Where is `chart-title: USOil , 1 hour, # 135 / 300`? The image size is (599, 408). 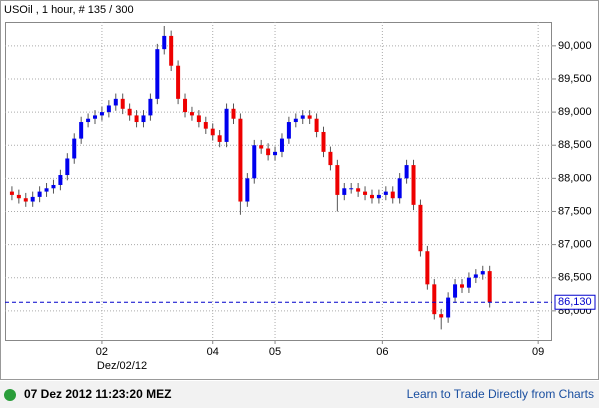
chart-title: USOil , 1 hour, # 135 / 300 is located at coordinates (69, 10).